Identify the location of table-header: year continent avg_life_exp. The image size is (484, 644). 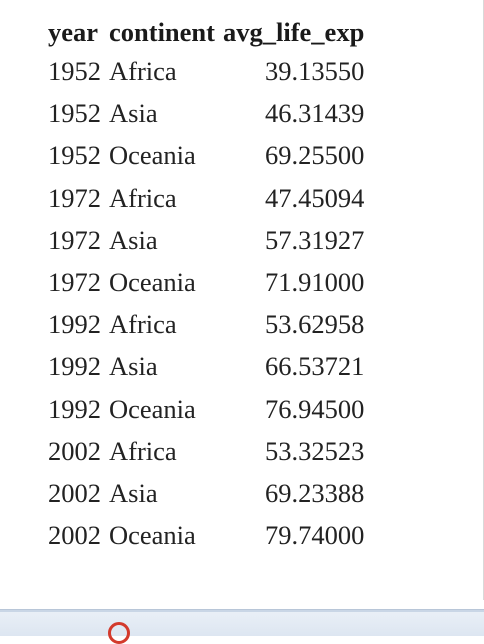
(206, 32).